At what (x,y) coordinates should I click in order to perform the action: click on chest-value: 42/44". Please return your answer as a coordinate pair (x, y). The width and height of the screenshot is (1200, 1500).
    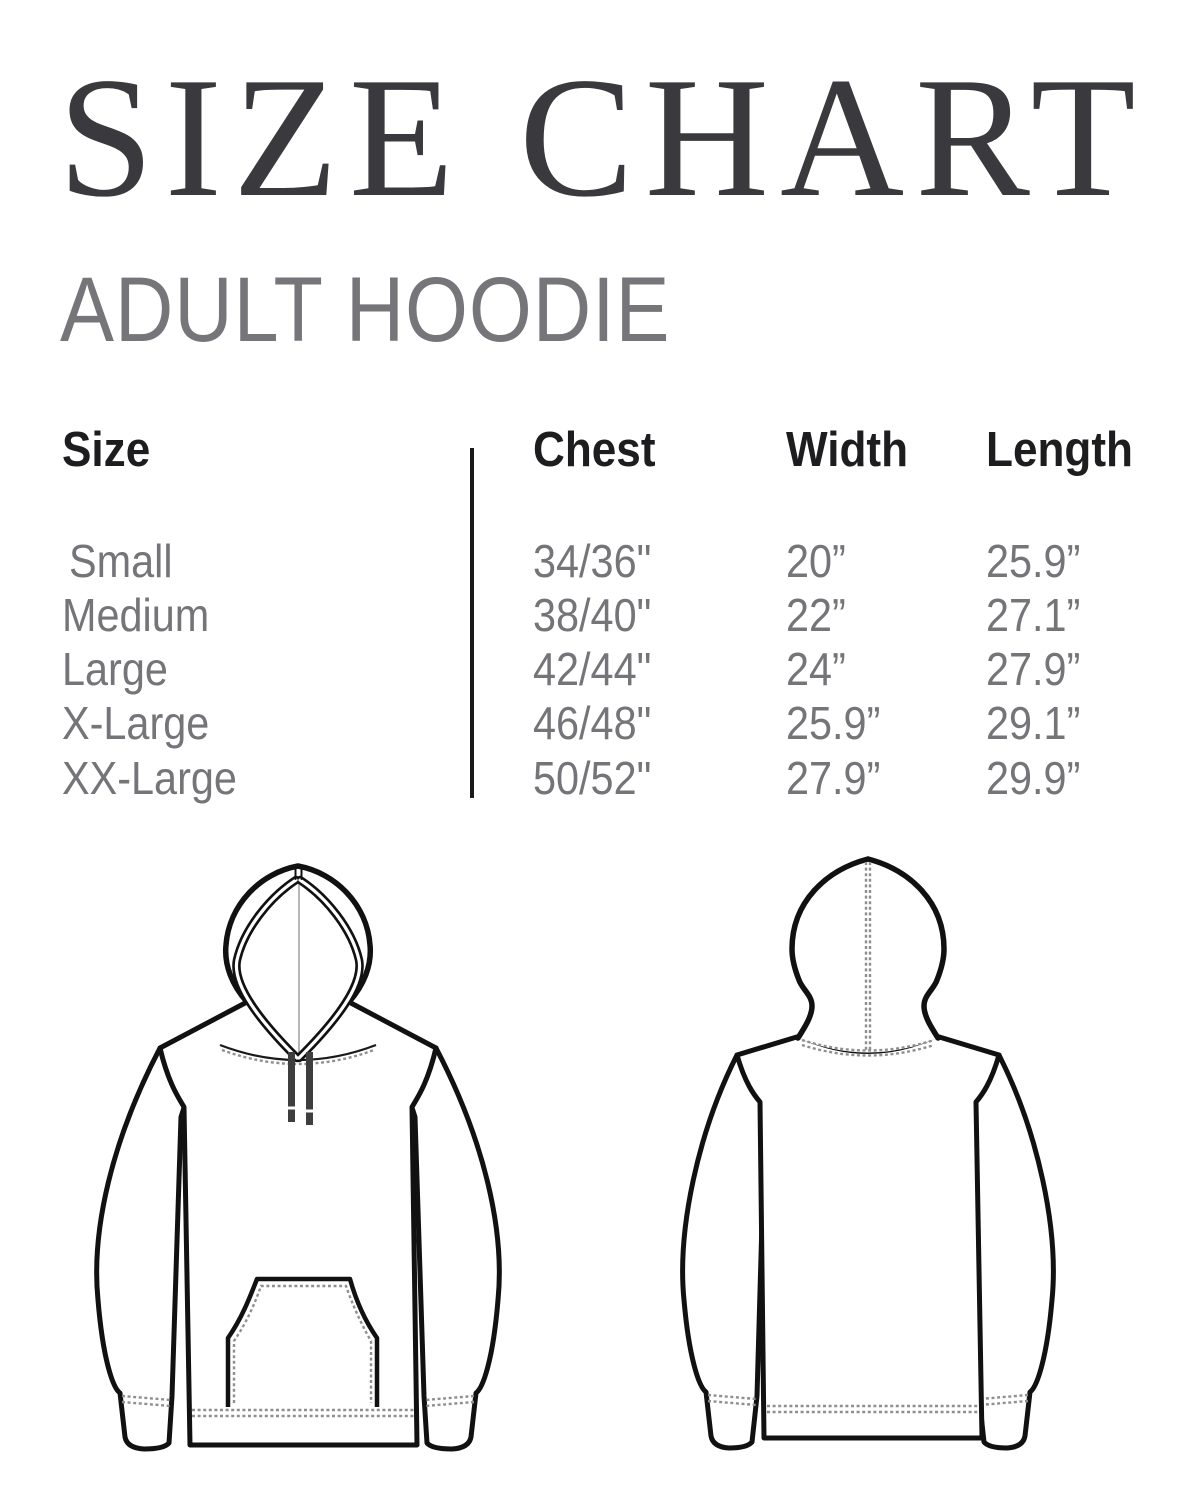
    Looking at the image, I should click on (592, 669).